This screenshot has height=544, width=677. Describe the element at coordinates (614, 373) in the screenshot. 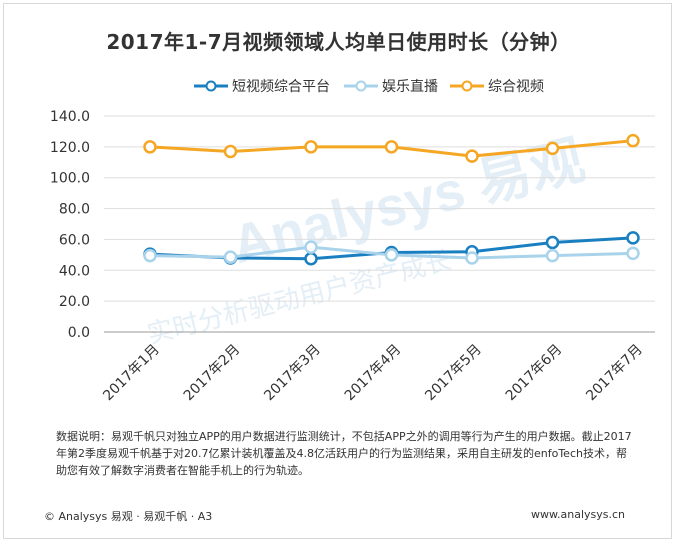

I see `x-tick-label: 2017年7月` at that location.